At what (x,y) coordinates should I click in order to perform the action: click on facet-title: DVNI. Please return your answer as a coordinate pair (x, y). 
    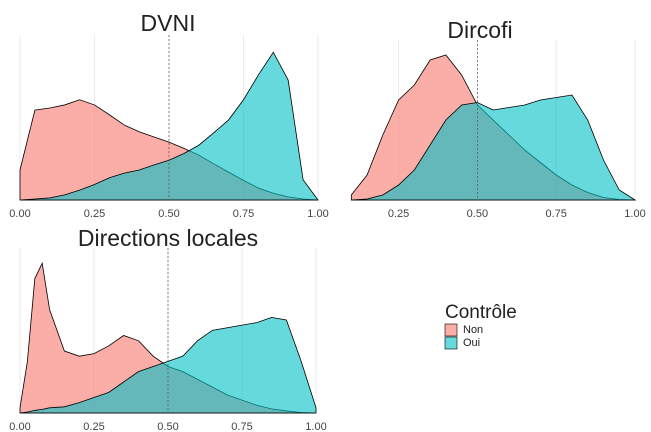
    Looking at the image, I should click on (168, 23).